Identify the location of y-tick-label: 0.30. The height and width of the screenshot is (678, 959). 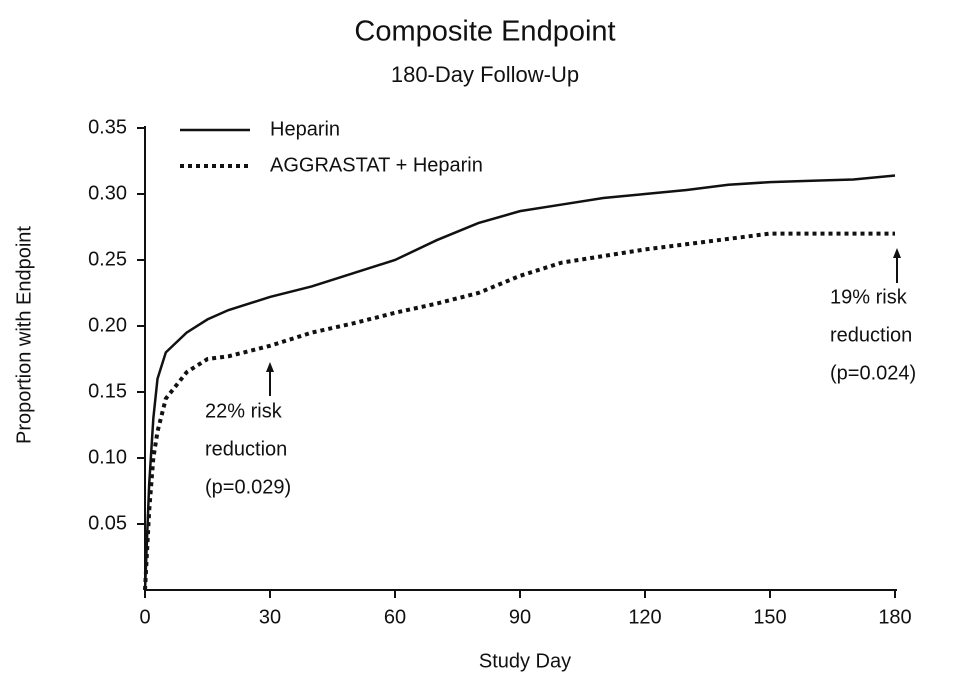
(107, 193).